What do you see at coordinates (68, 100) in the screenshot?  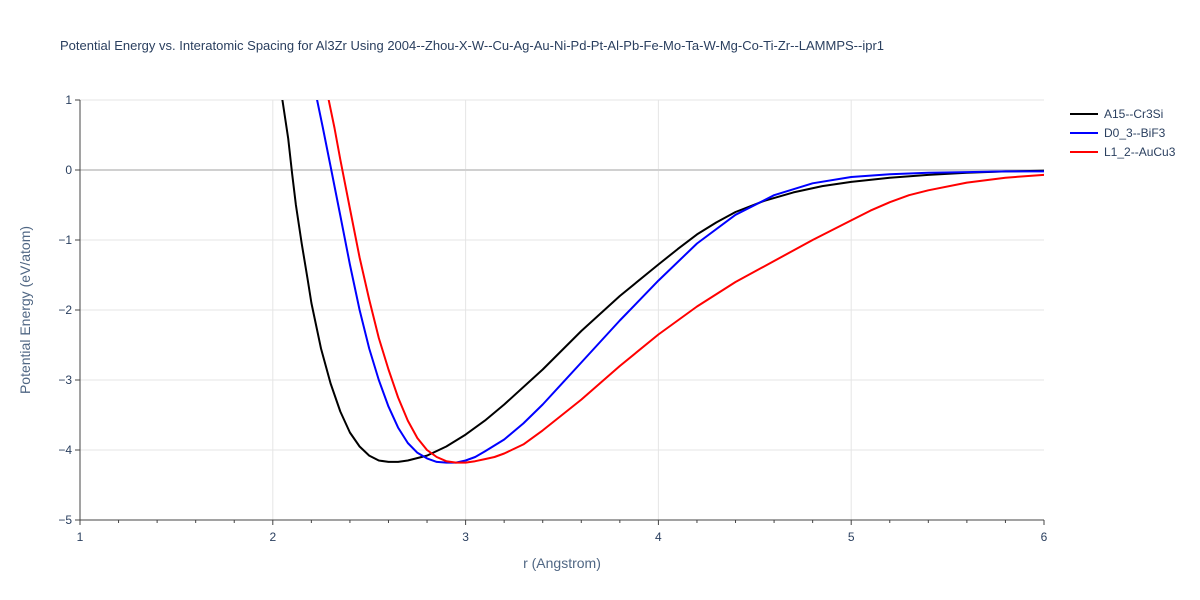 I see `y-tick-label: 1` at bounding box center [68, 100].